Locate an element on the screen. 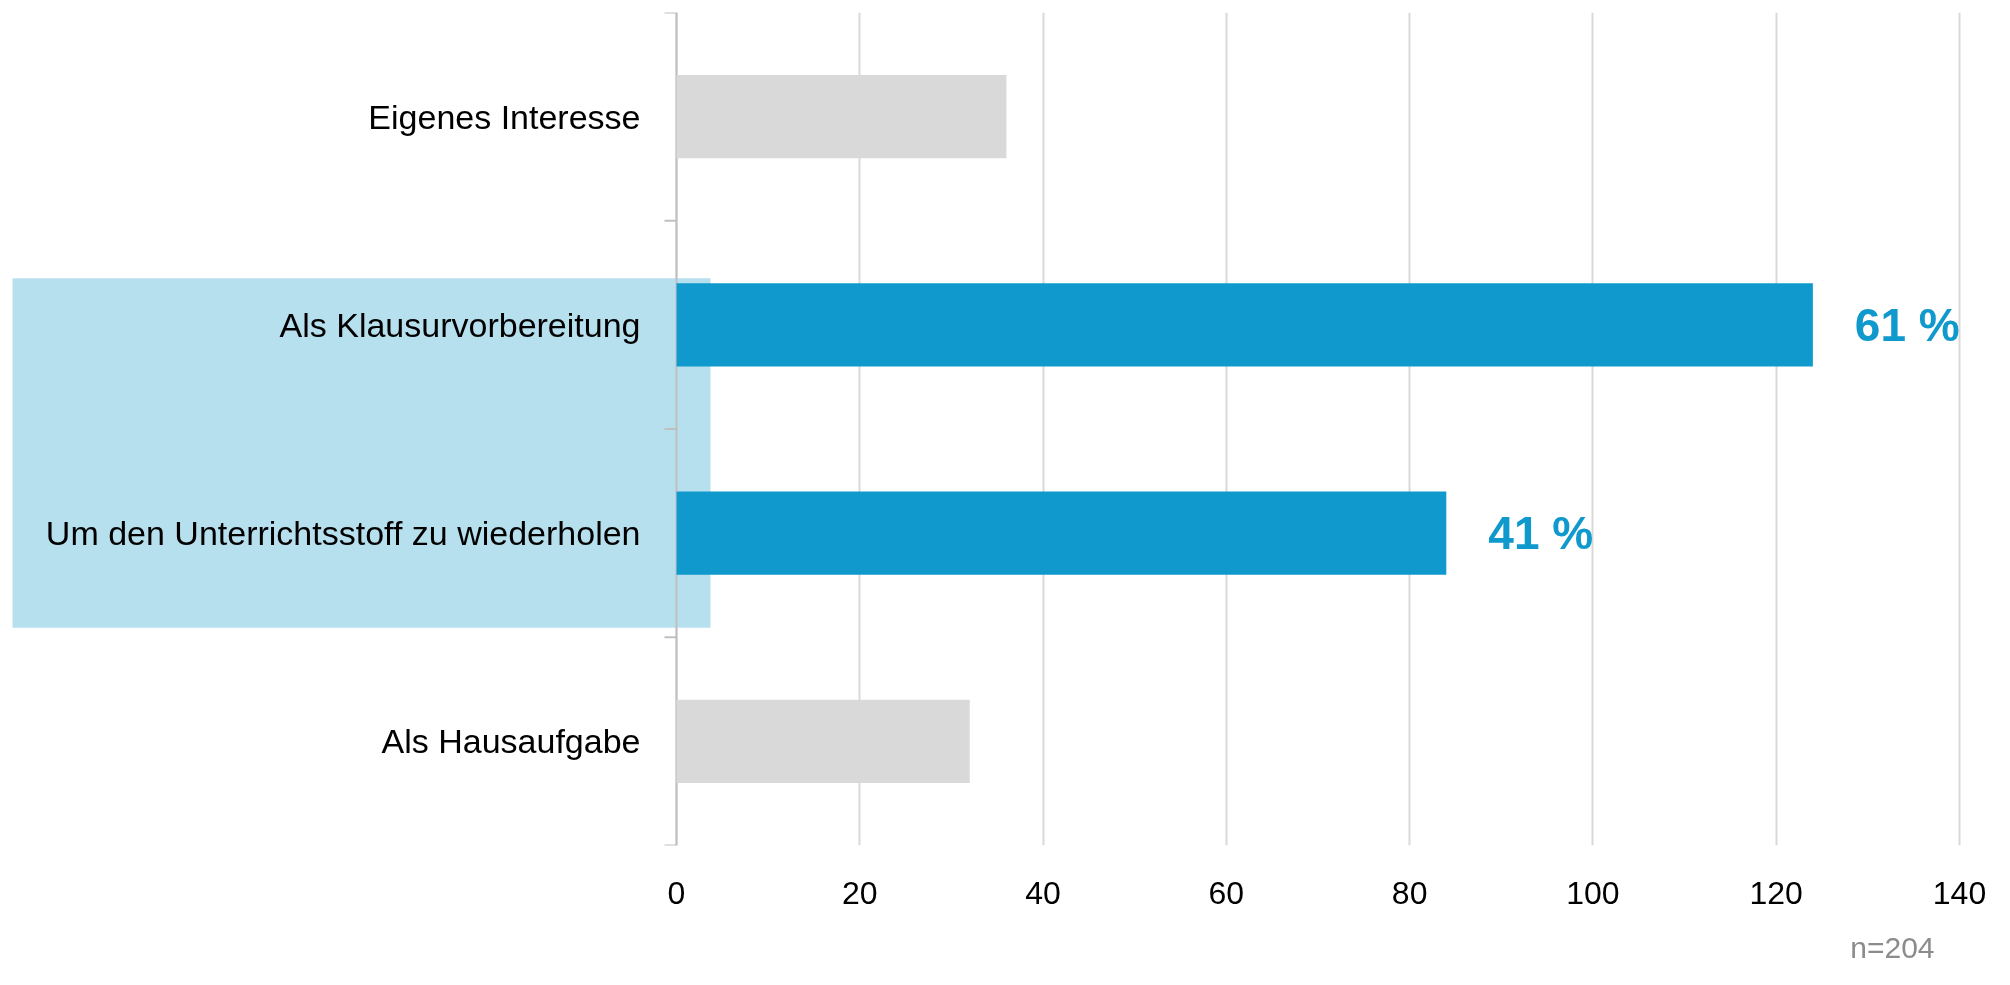 This screenshot has height=985, width=2010. x-tick-label: 20 is located at coordinates (859, 892).